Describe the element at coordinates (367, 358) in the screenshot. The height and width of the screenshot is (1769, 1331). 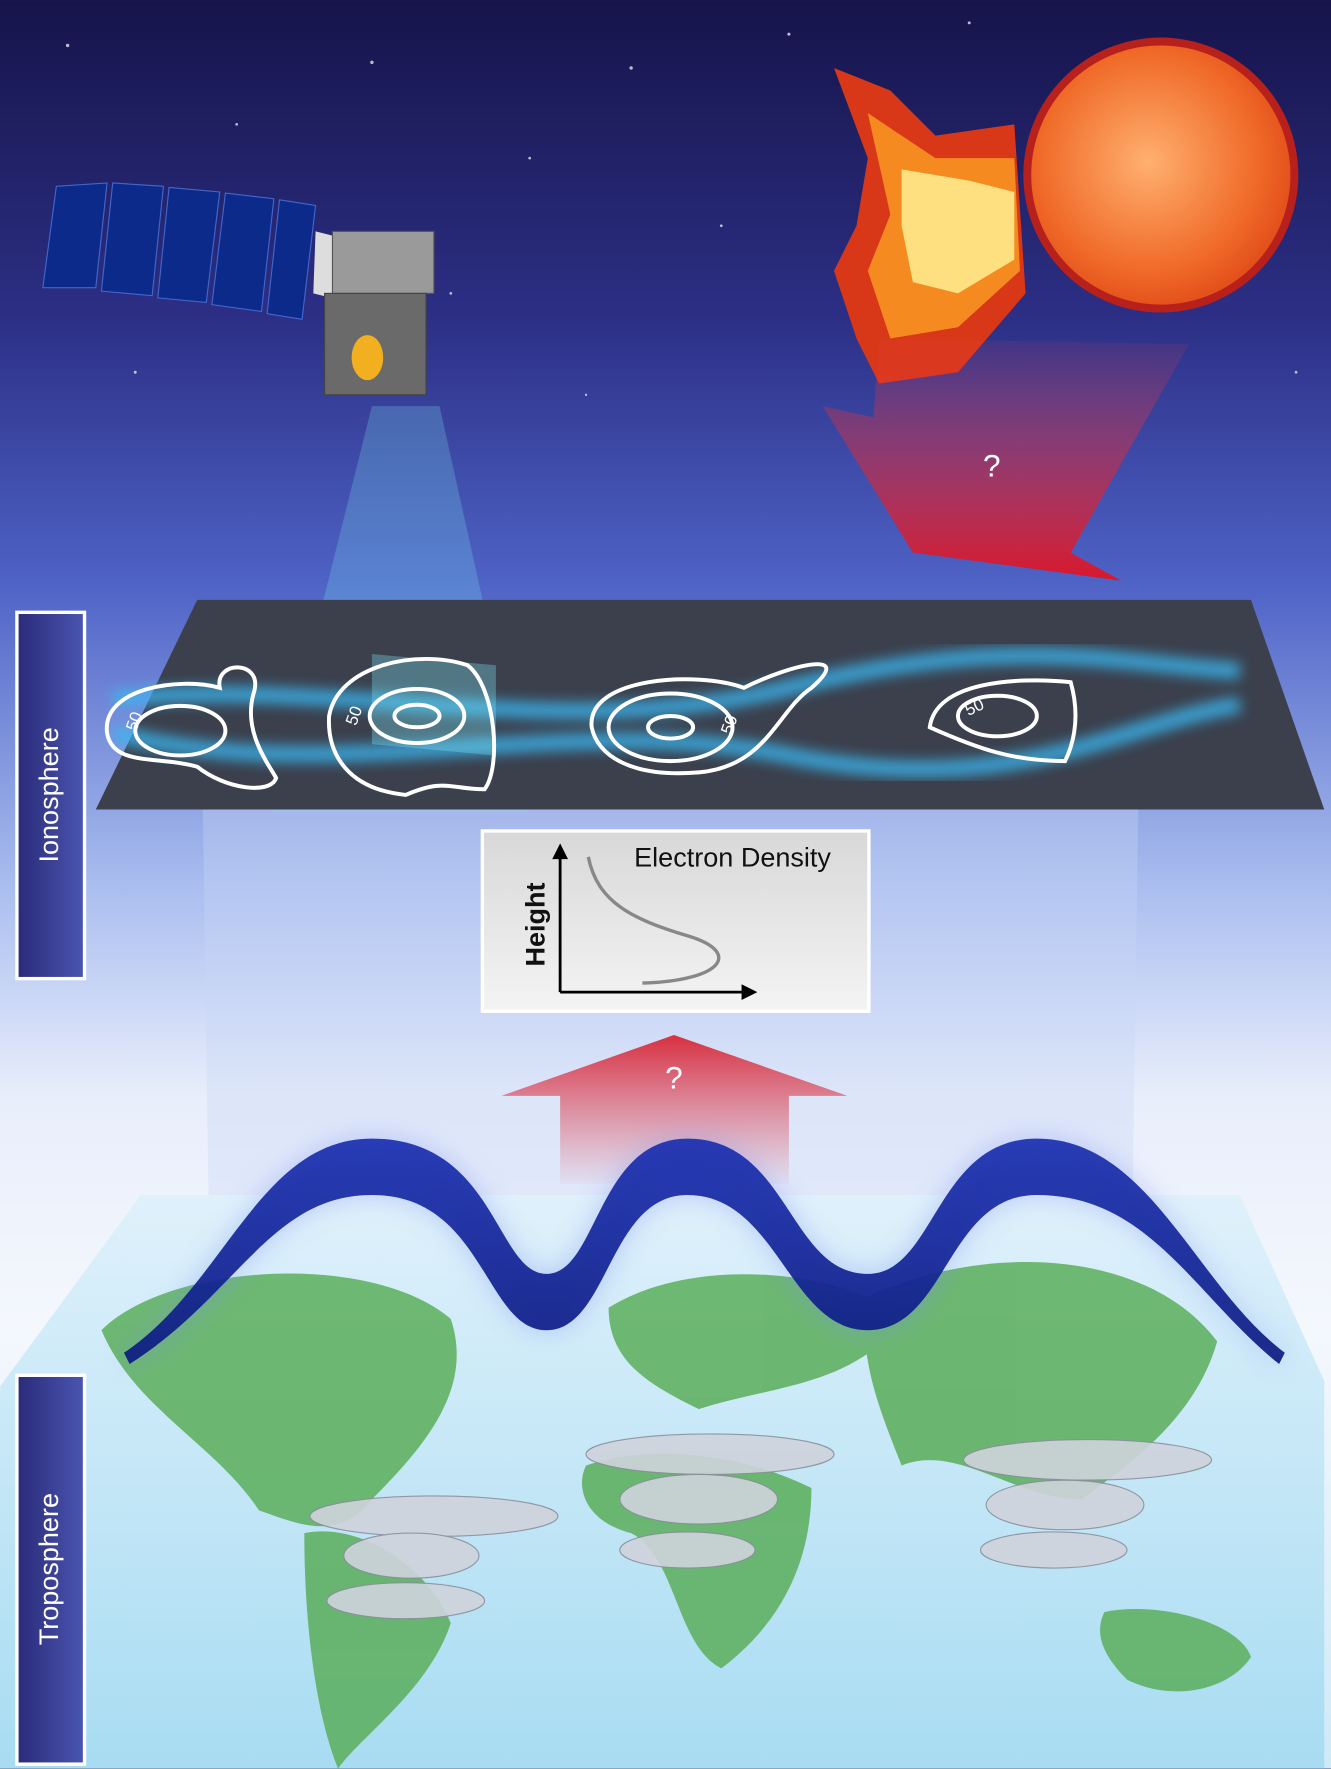
I see `instrument` at that location.